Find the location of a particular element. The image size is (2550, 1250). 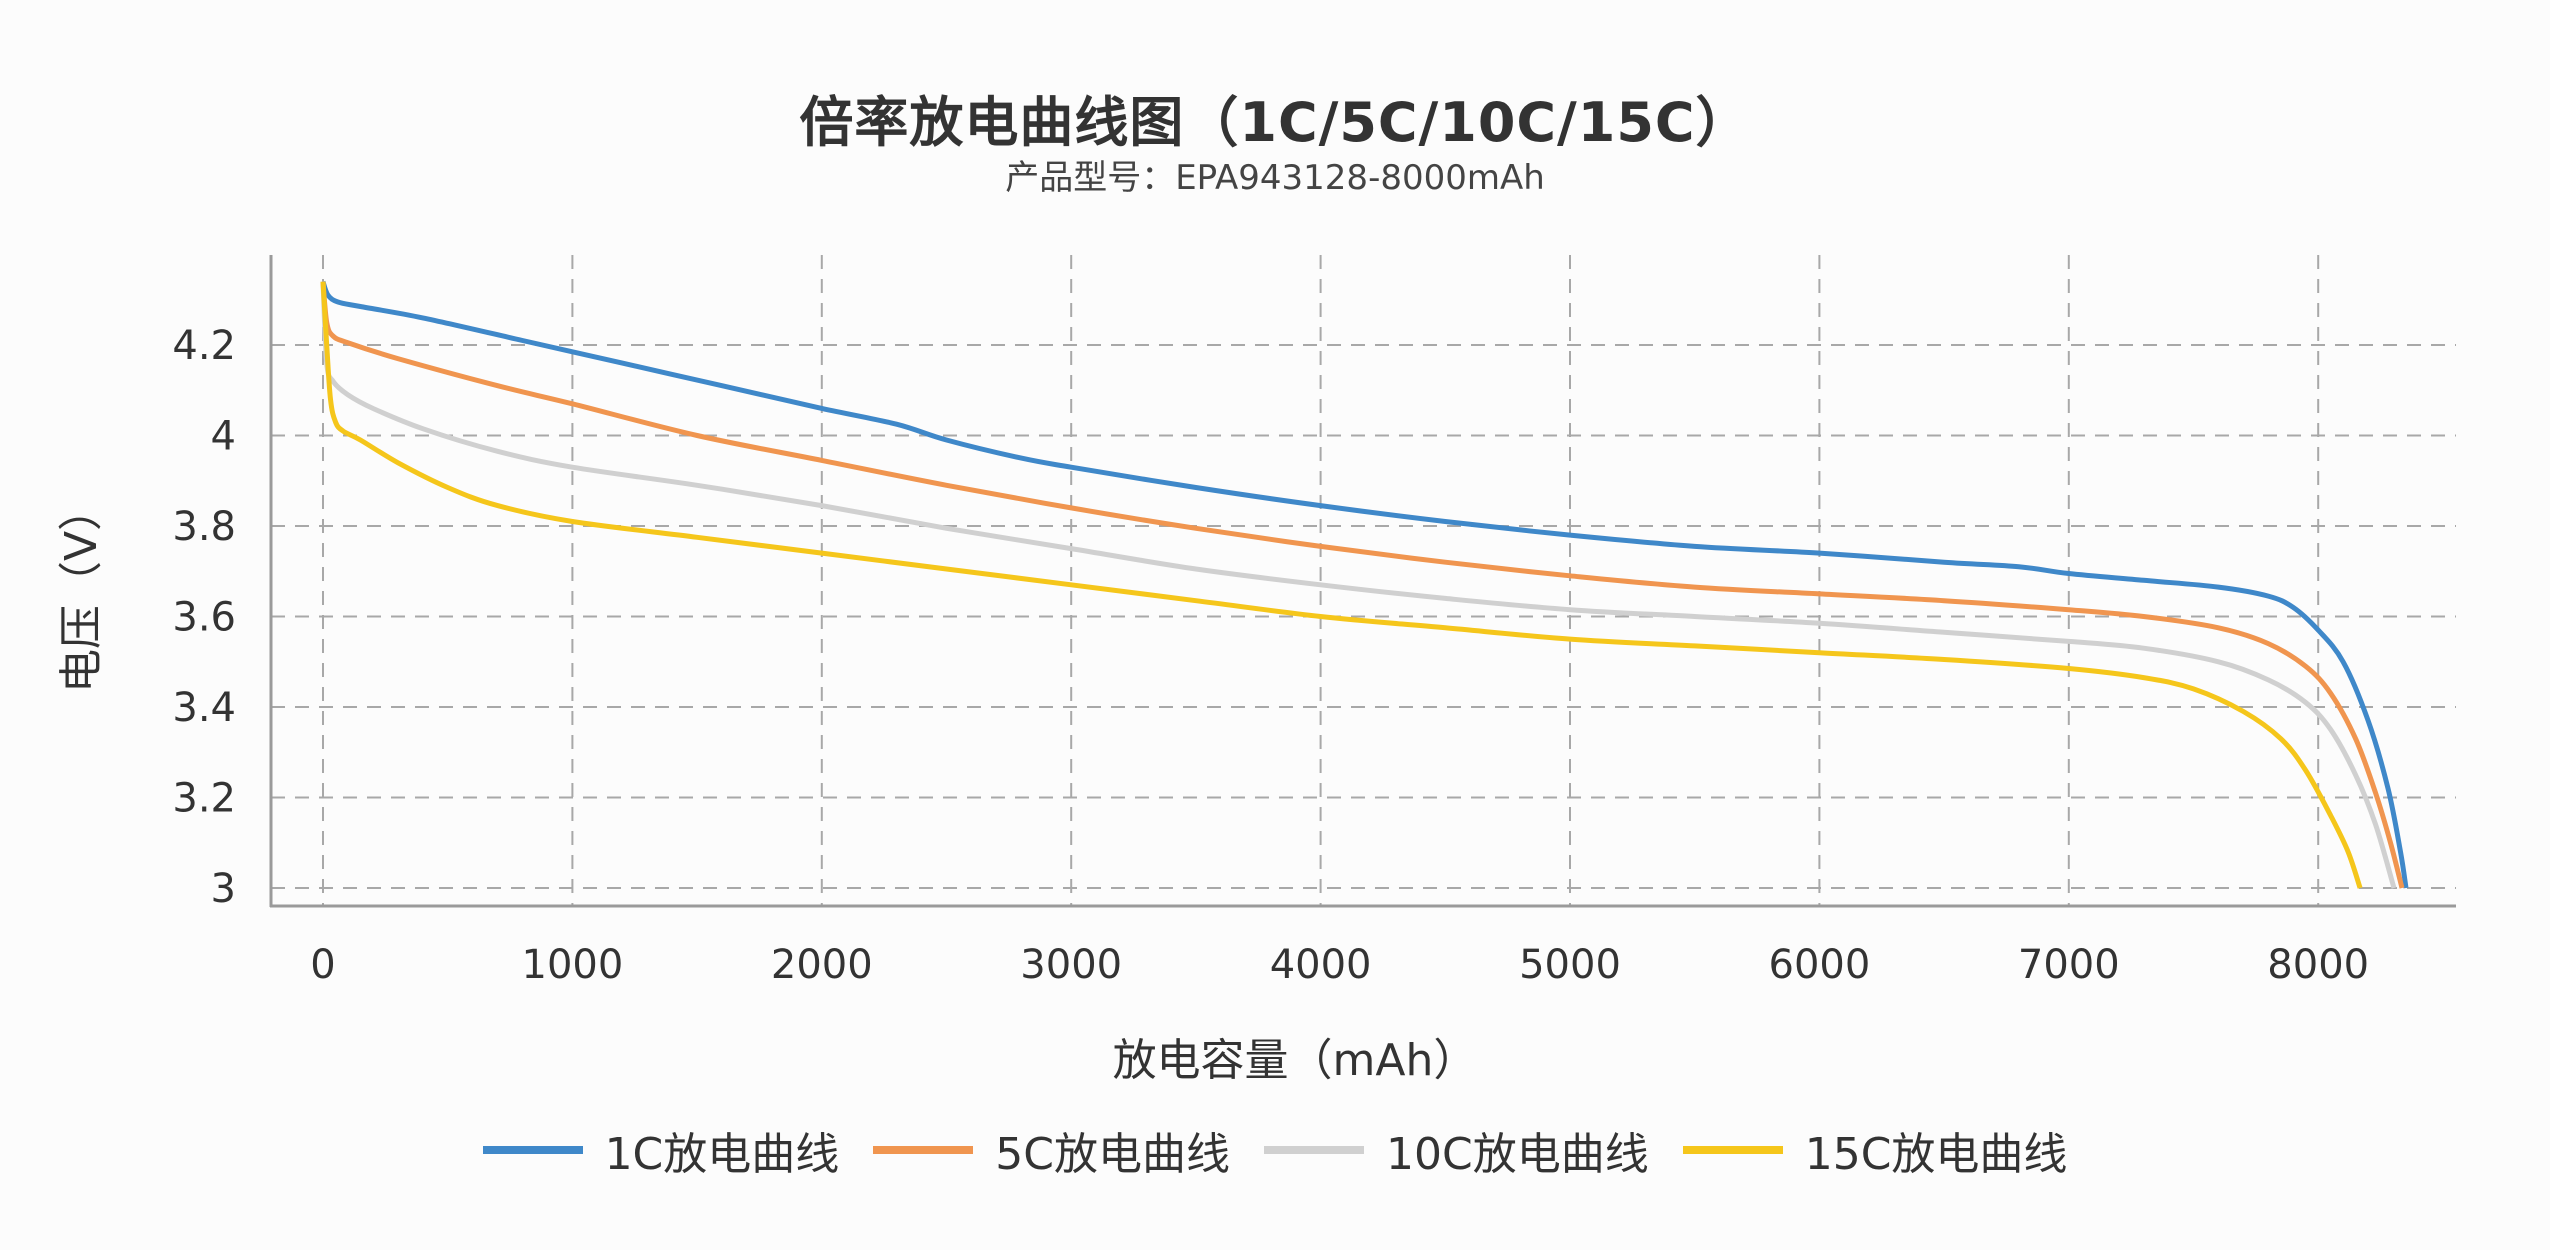

y-tick-label: 3.6 is located at coordinates (204, 618).